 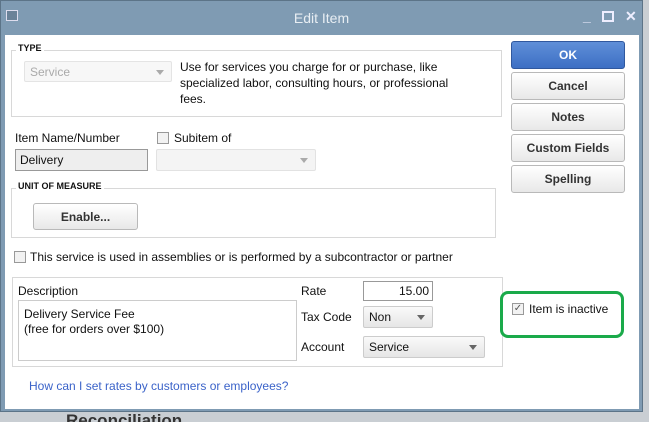 What do you see at coordinates (124, 416) in the screenshot?
I see `background-app-text: Reconciliation` at bounding box center [124, 416].